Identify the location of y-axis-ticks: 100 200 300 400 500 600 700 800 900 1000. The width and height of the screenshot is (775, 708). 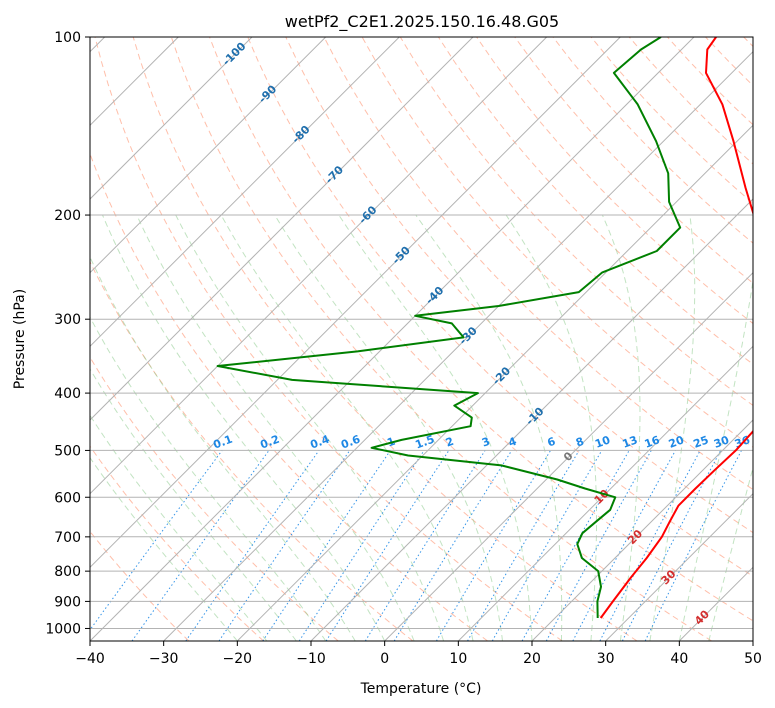
(67, 333).